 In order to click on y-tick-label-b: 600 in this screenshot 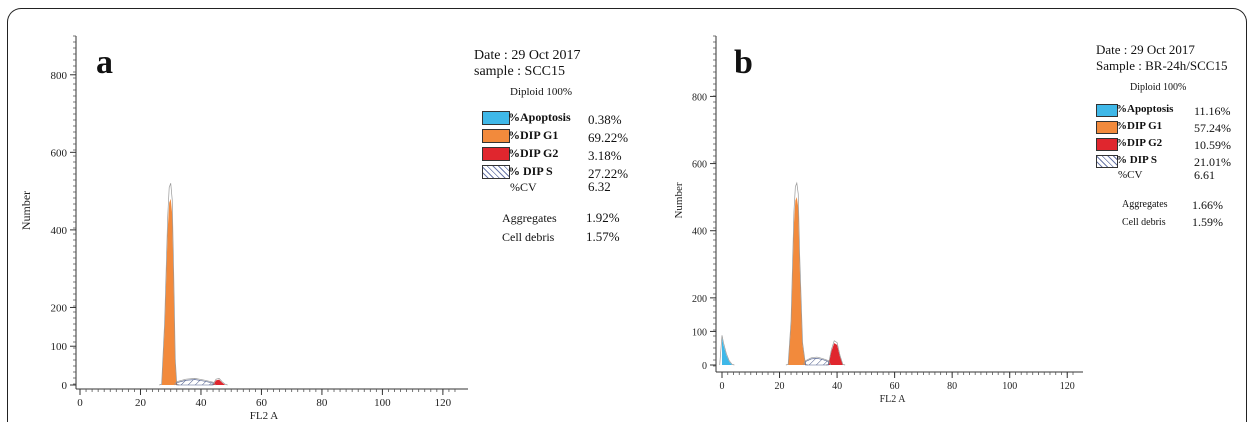, I will do `click(699, 165)`.